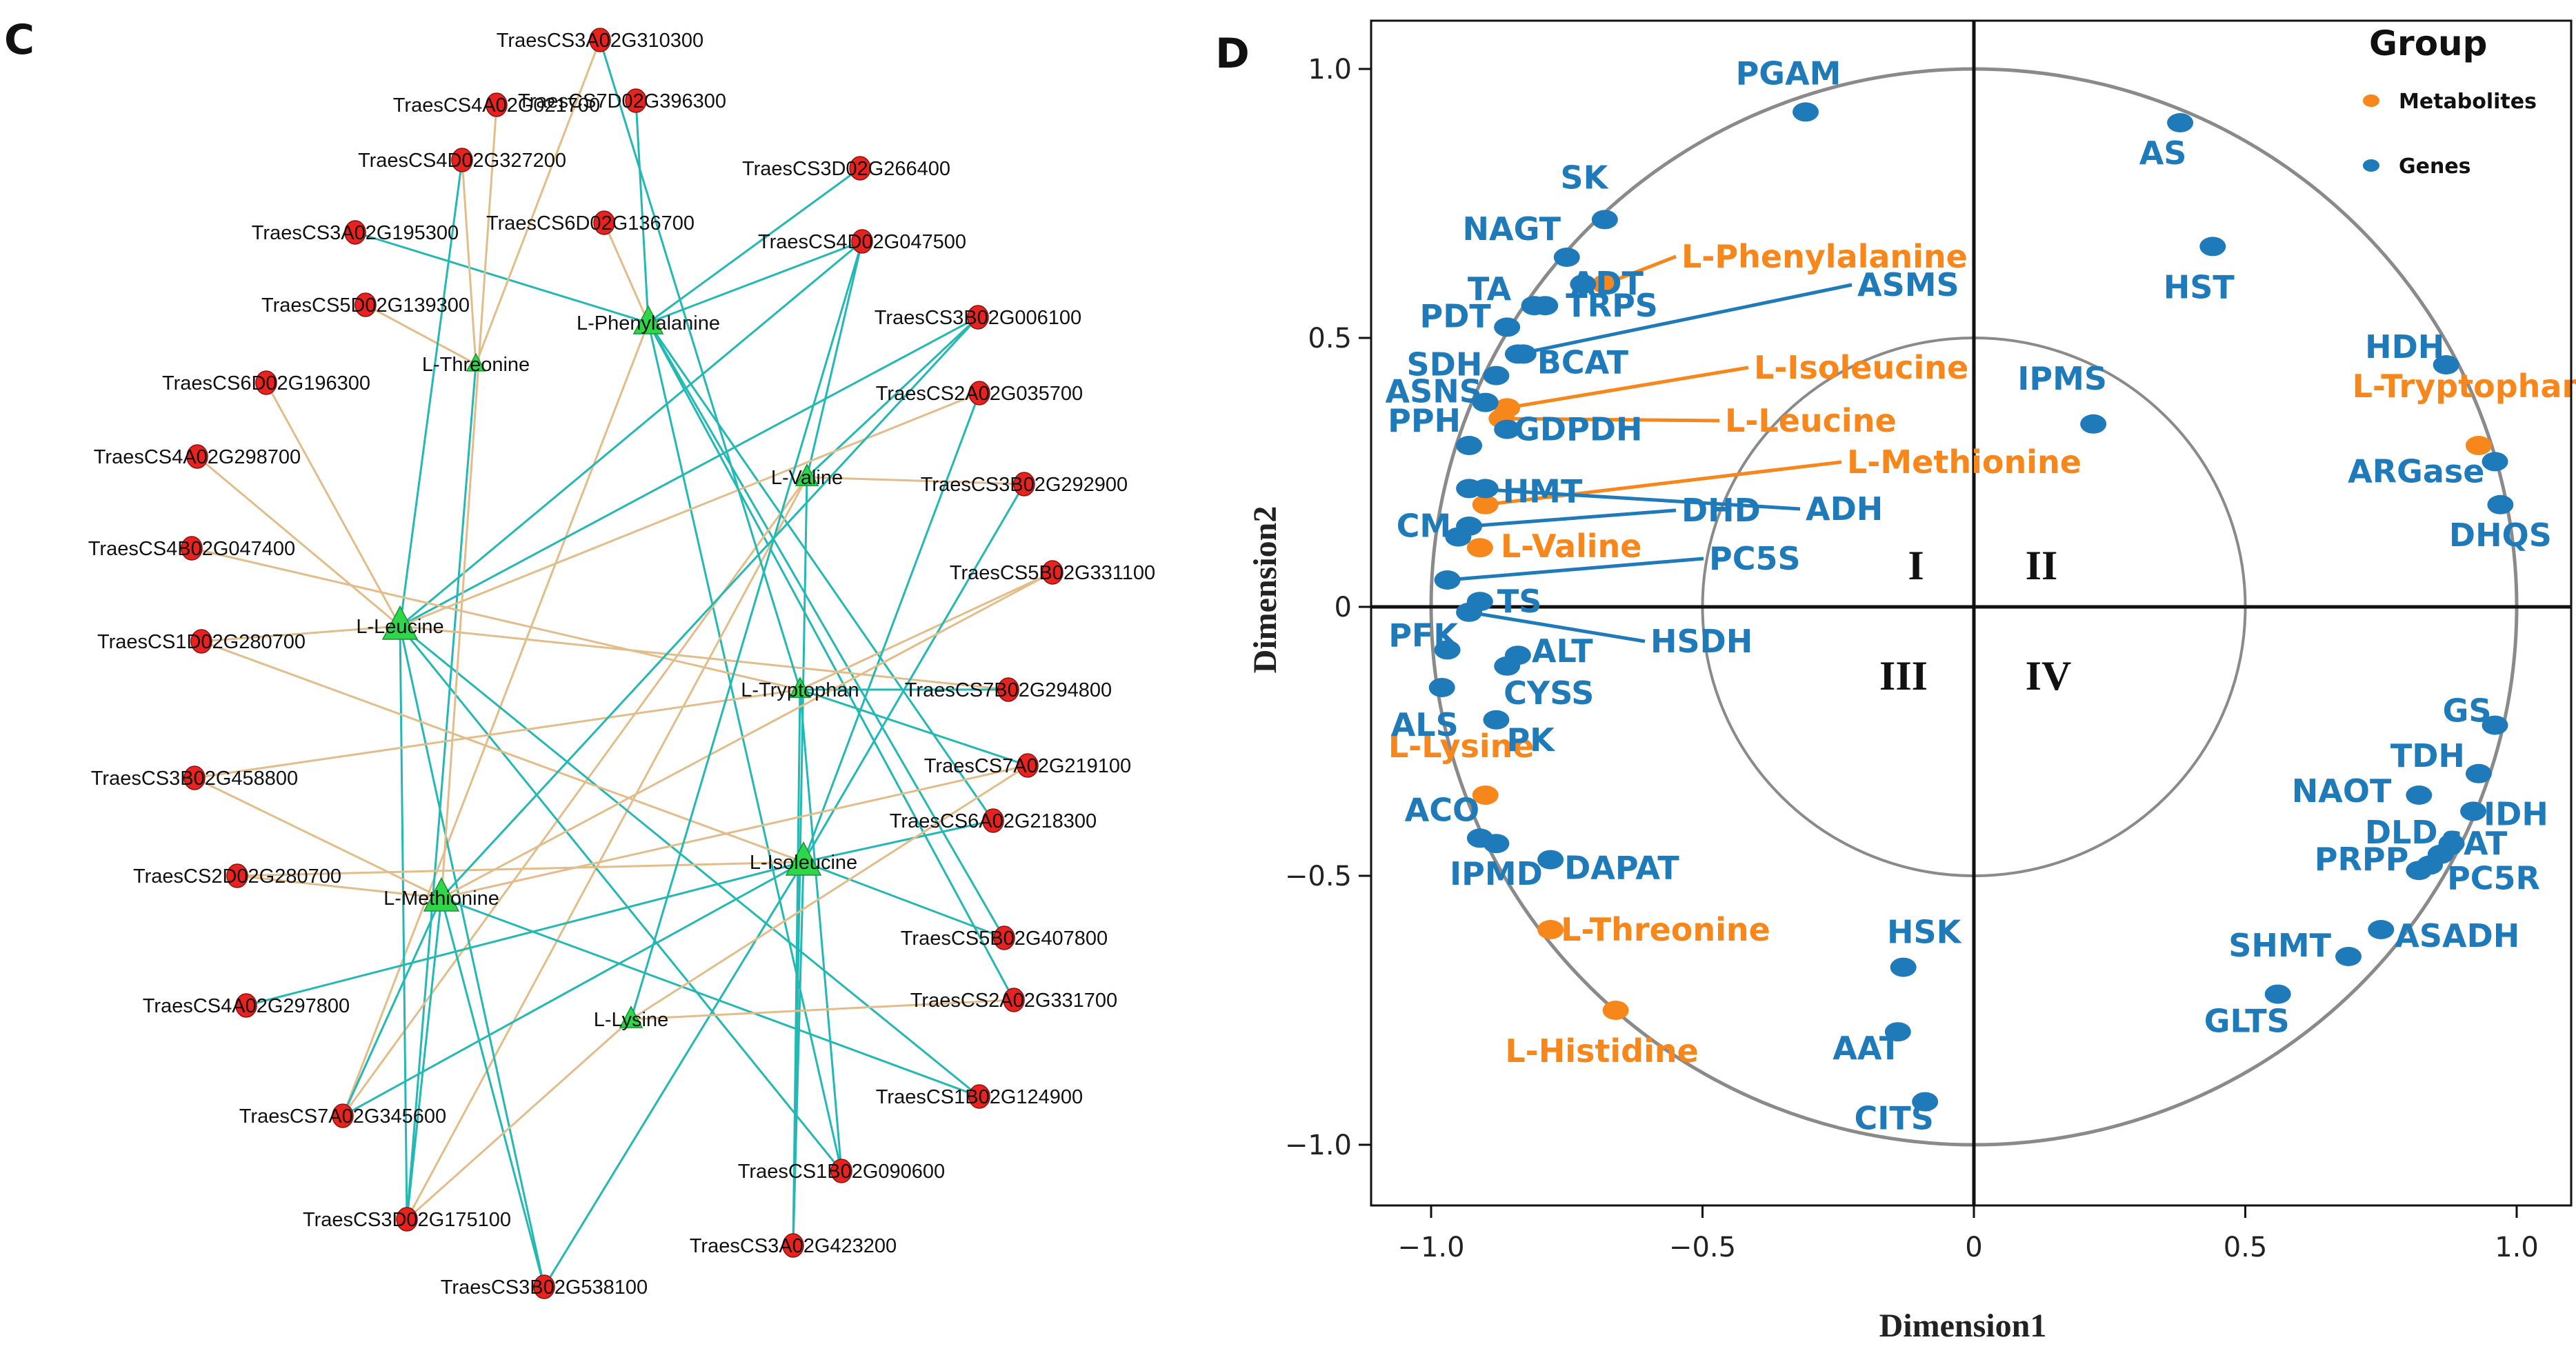  What do you see at coordinates (1583, 284) in the screenshot?
I see `point-adt` at bounding box center [1583, 284].